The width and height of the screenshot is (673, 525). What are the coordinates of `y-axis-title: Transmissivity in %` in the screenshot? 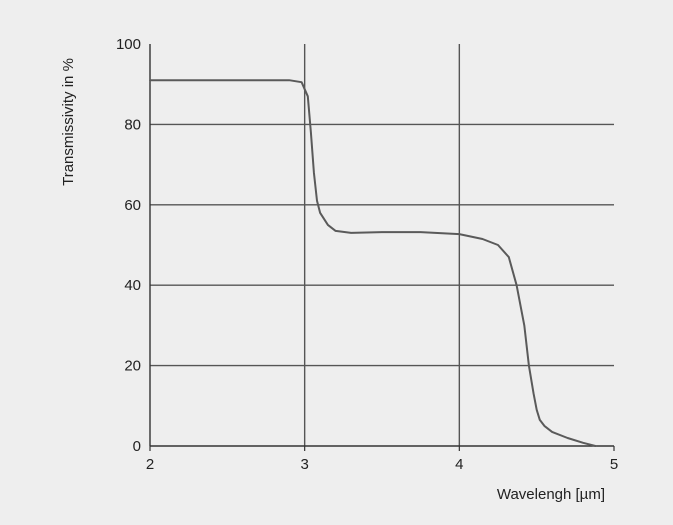 It's located at (68, 122).